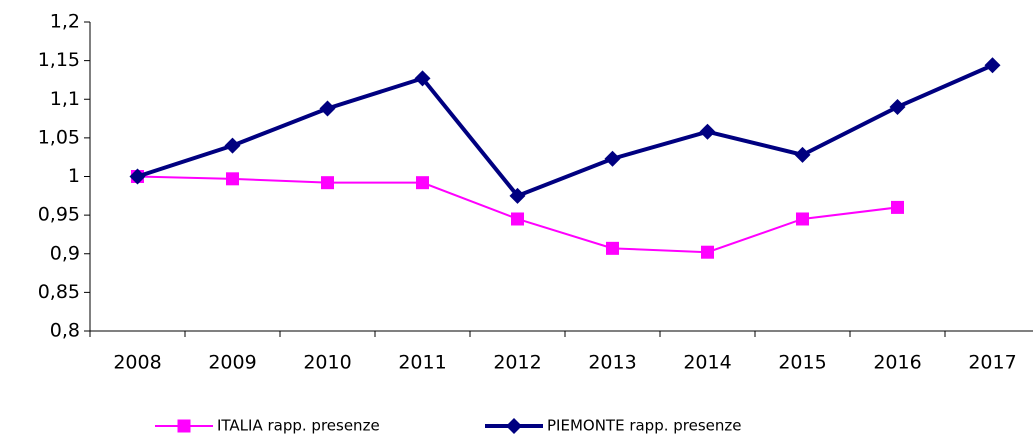 The height and width of the screenshot is (441, 1033). I want to click on y-tick-label: 1,2, so click(65, 22).